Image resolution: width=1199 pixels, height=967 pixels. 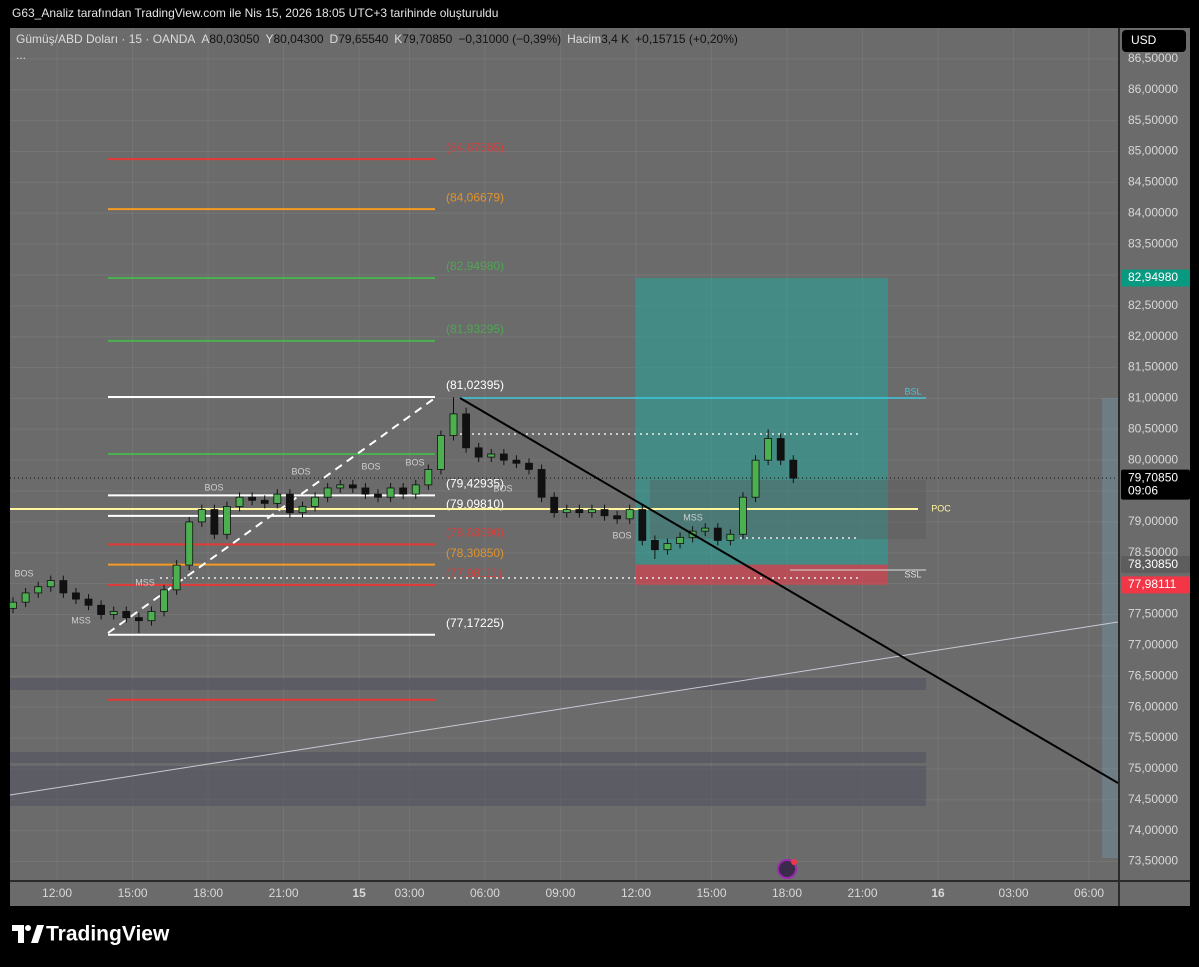 I want to click on x-tick-label: 16, so click(x=938, y=893).